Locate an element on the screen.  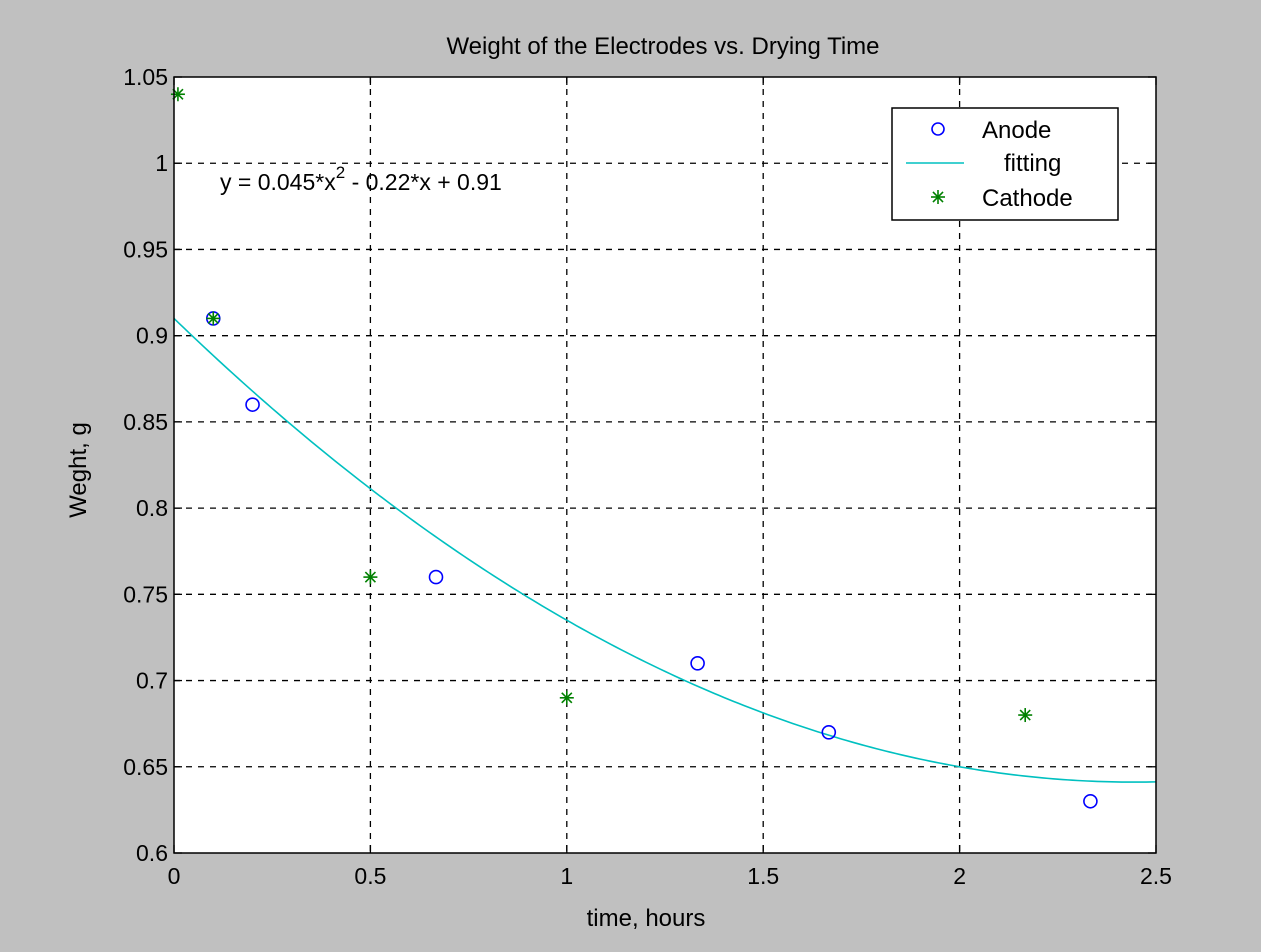
fit-equation-exponent: 2 is located at coordinates (340, 172).